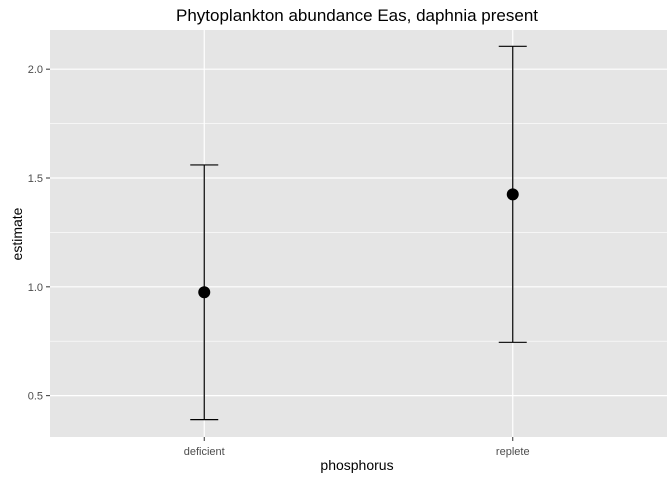  What do you see at coordinates (35, 70) in the screenshot?
I see `y-tick-label: 2.0` at bounding box center [35, 70].